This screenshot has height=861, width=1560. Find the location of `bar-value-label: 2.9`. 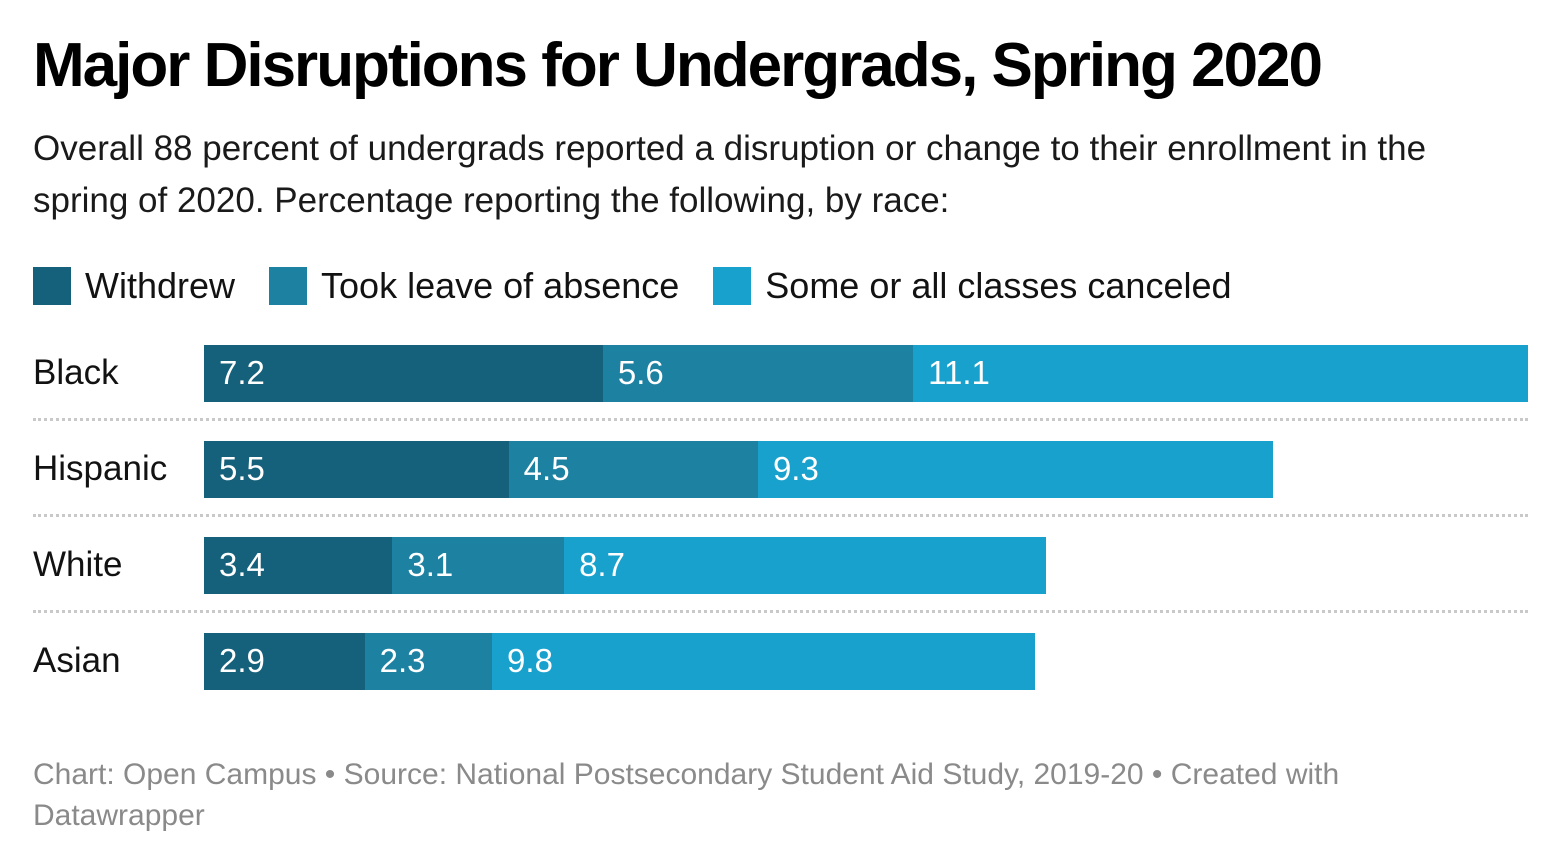

bar-value-label: 2.9 is located at coordinates (242, 661).